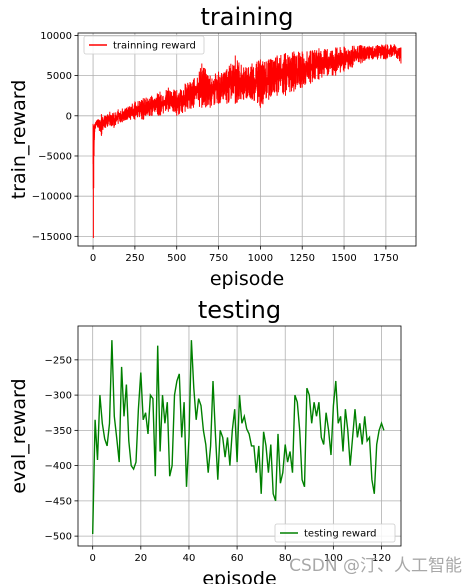 This screenshot has width=476, height=584. I want to click on chart-1-x-tick-label-7: 1750, so click(385, 258).